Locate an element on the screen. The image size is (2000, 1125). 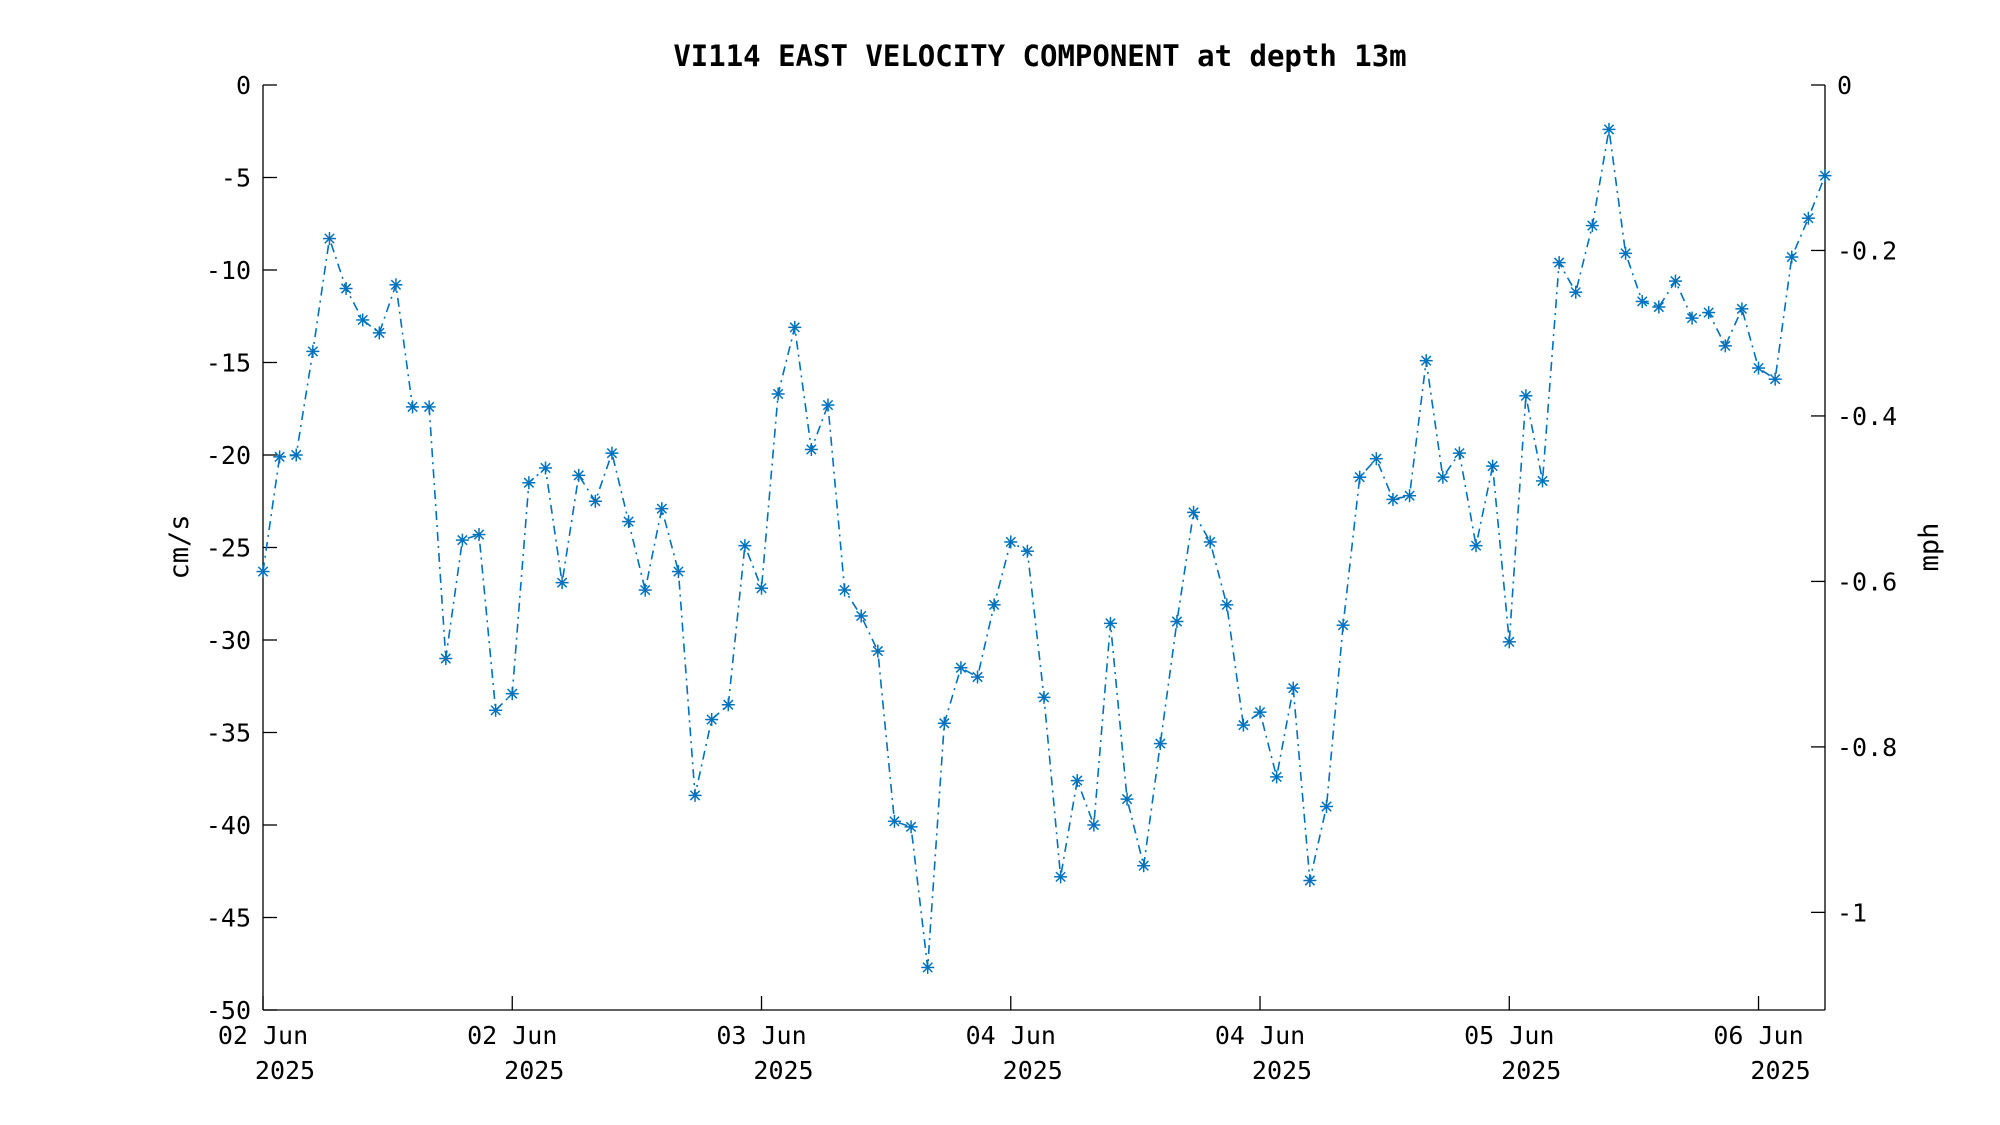
right-axis-ticks: 0 -0.2 -0.4 -0.6 -0.8 -1 is located at coordinates (1854, 499).